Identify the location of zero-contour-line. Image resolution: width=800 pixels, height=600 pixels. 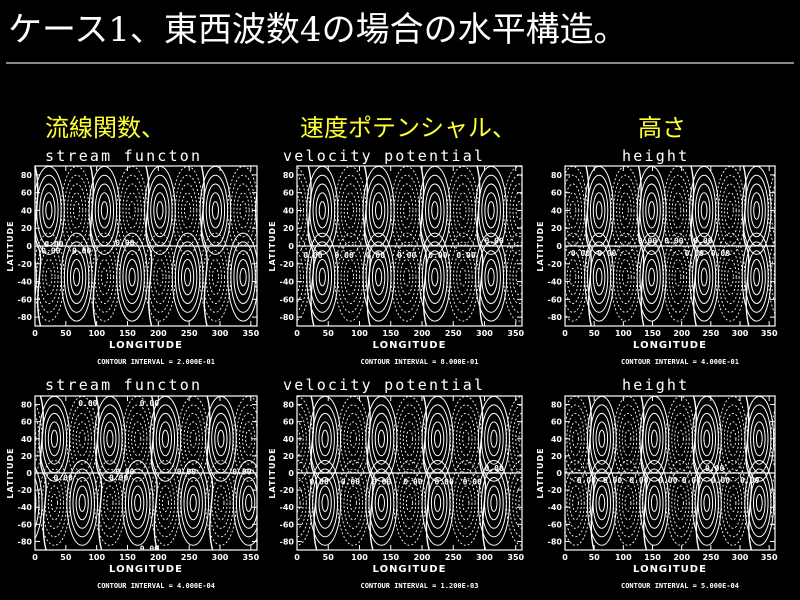
(798, 246).